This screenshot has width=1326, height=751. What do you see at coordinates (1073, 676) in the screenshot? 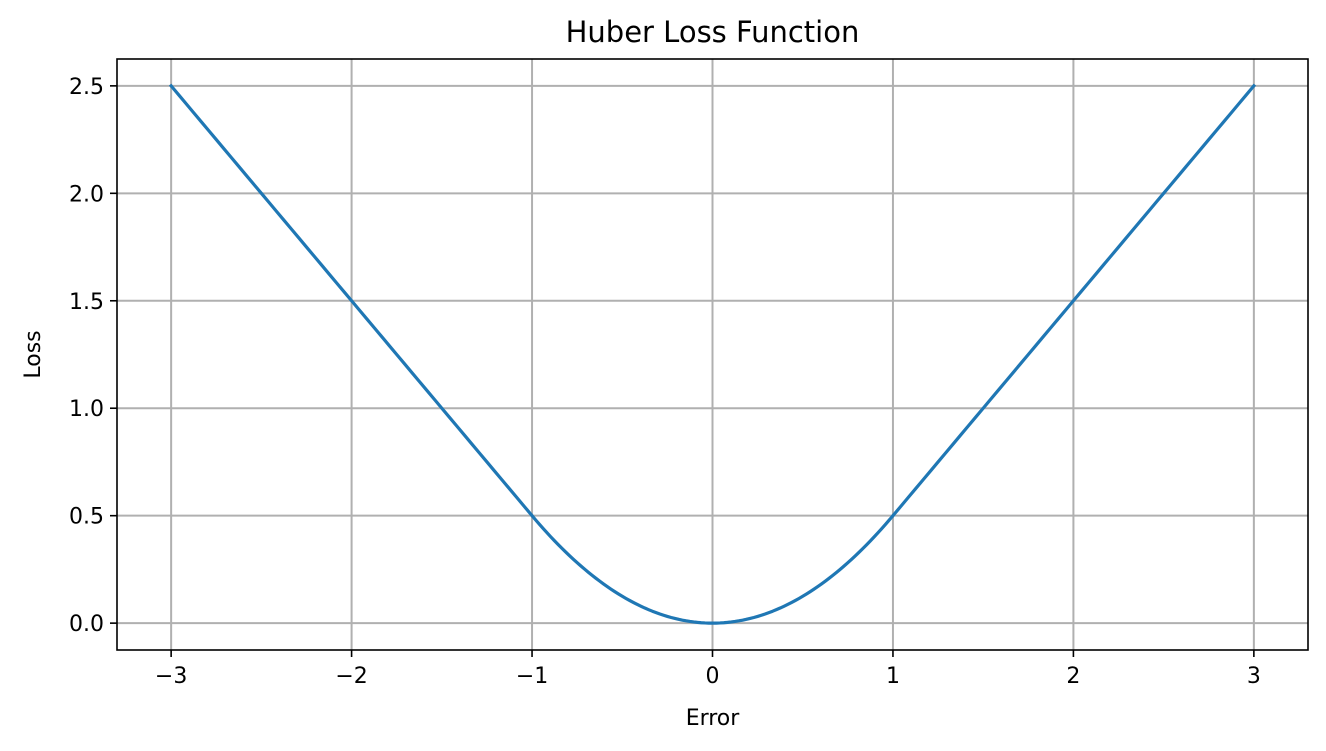
I see `x-tick-label: 2` at bounding box center [1073, 676].